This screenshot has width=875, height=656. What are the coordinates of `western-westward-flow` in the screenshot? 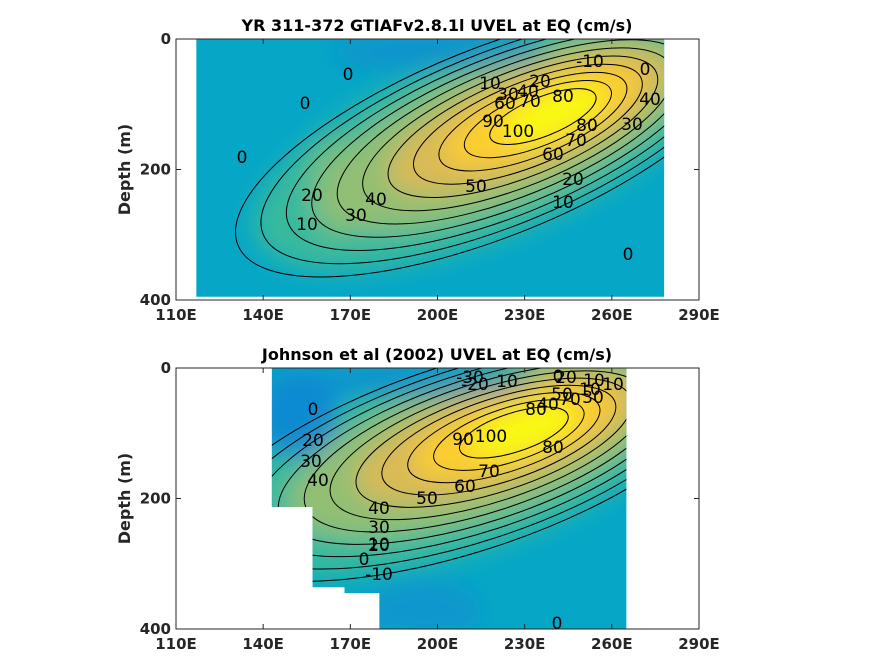 It's located at (305, 413).